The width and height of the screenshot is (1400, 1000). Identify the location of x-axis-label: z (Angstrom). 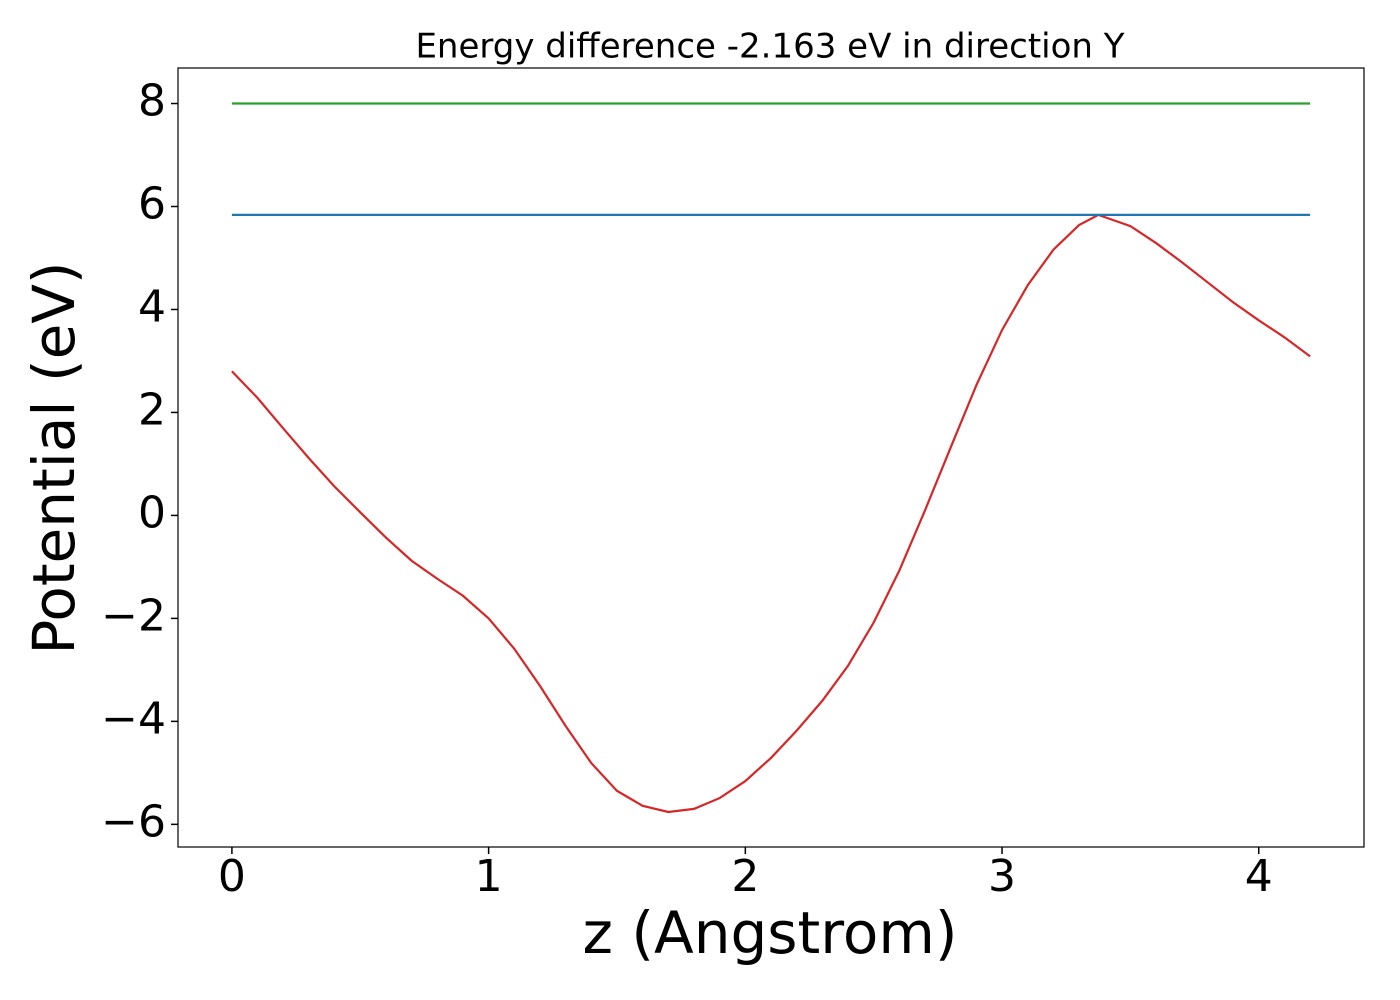
(770, 933).